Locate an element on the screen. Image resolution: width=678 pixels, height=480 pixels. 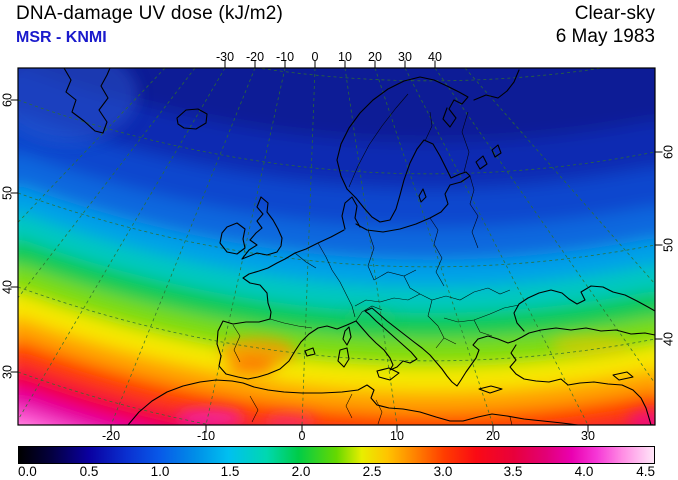
coast-ireland is located at coordinates (232, 238).